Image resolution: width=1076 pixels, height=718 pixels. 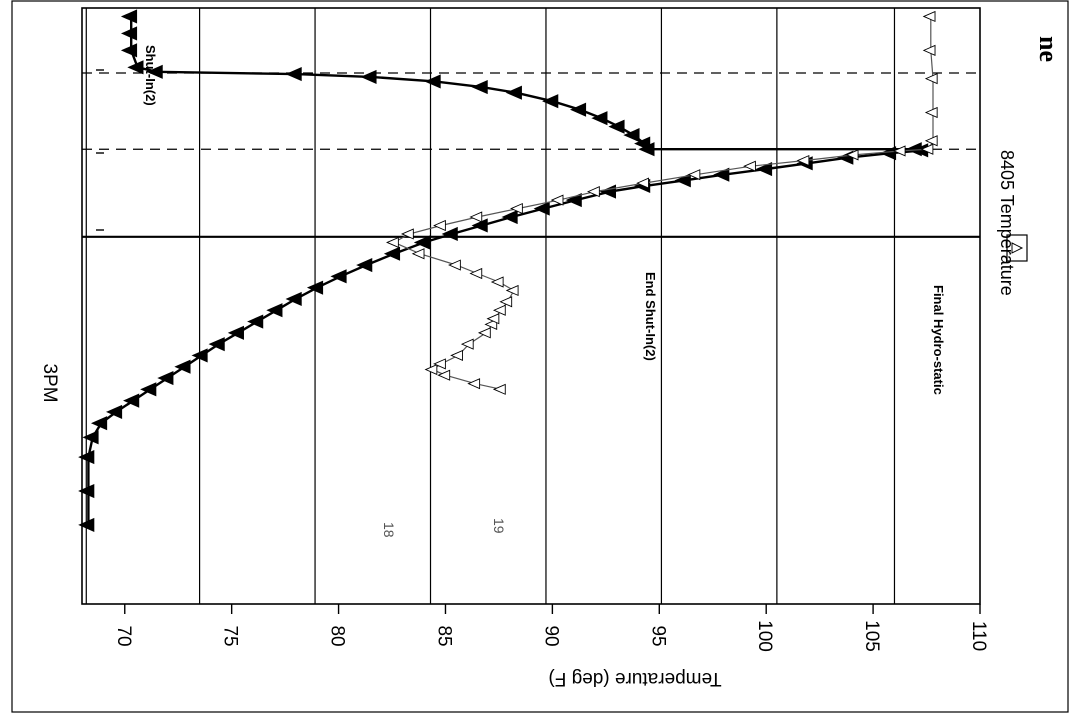 I want to click on faint-labels: 18 19, so click(x=444, y=528).